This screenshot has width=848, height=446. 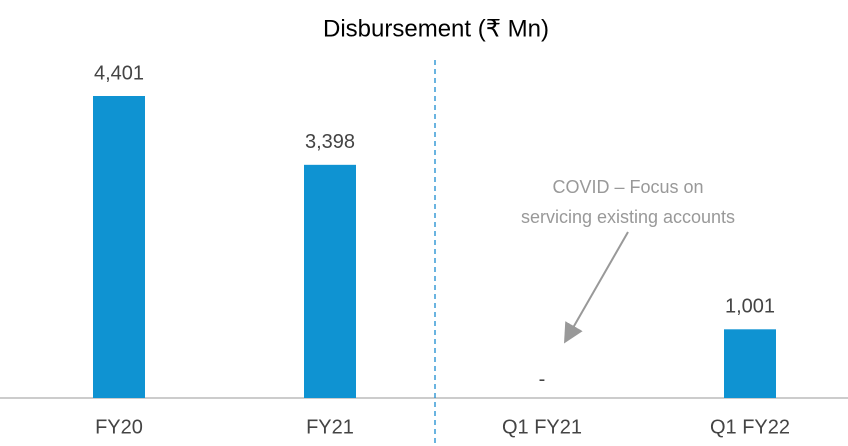 I want to click on annotation: servicing existing accounts, so click(x=628, y=217).